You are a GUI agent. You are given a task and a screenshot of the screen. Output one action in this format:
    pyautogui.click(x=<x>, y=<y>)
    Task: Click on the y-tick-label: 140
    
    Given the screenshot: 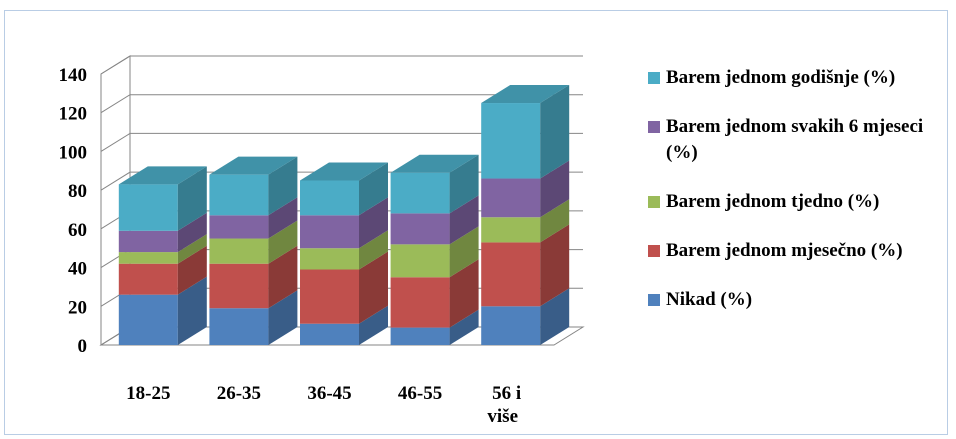 What is the action you would take?
    pyautogui.click(x=73, y=75)
    